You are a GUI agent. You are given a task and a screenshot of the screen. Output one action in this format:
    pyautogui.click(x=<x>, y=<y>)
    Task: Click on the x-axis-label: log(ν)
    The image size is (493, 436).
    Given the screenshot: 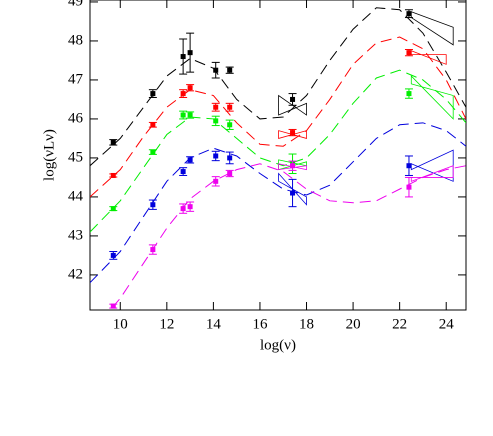 What is the action you would take?
    pyautogui.click(x=278, y=345)
    